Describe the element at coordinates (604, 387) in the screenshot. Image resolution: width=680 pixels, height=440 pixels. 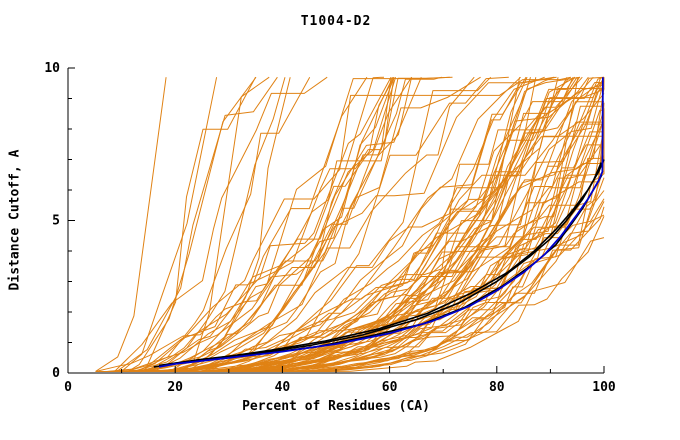
I see `x-tick-label: 100` at that location.